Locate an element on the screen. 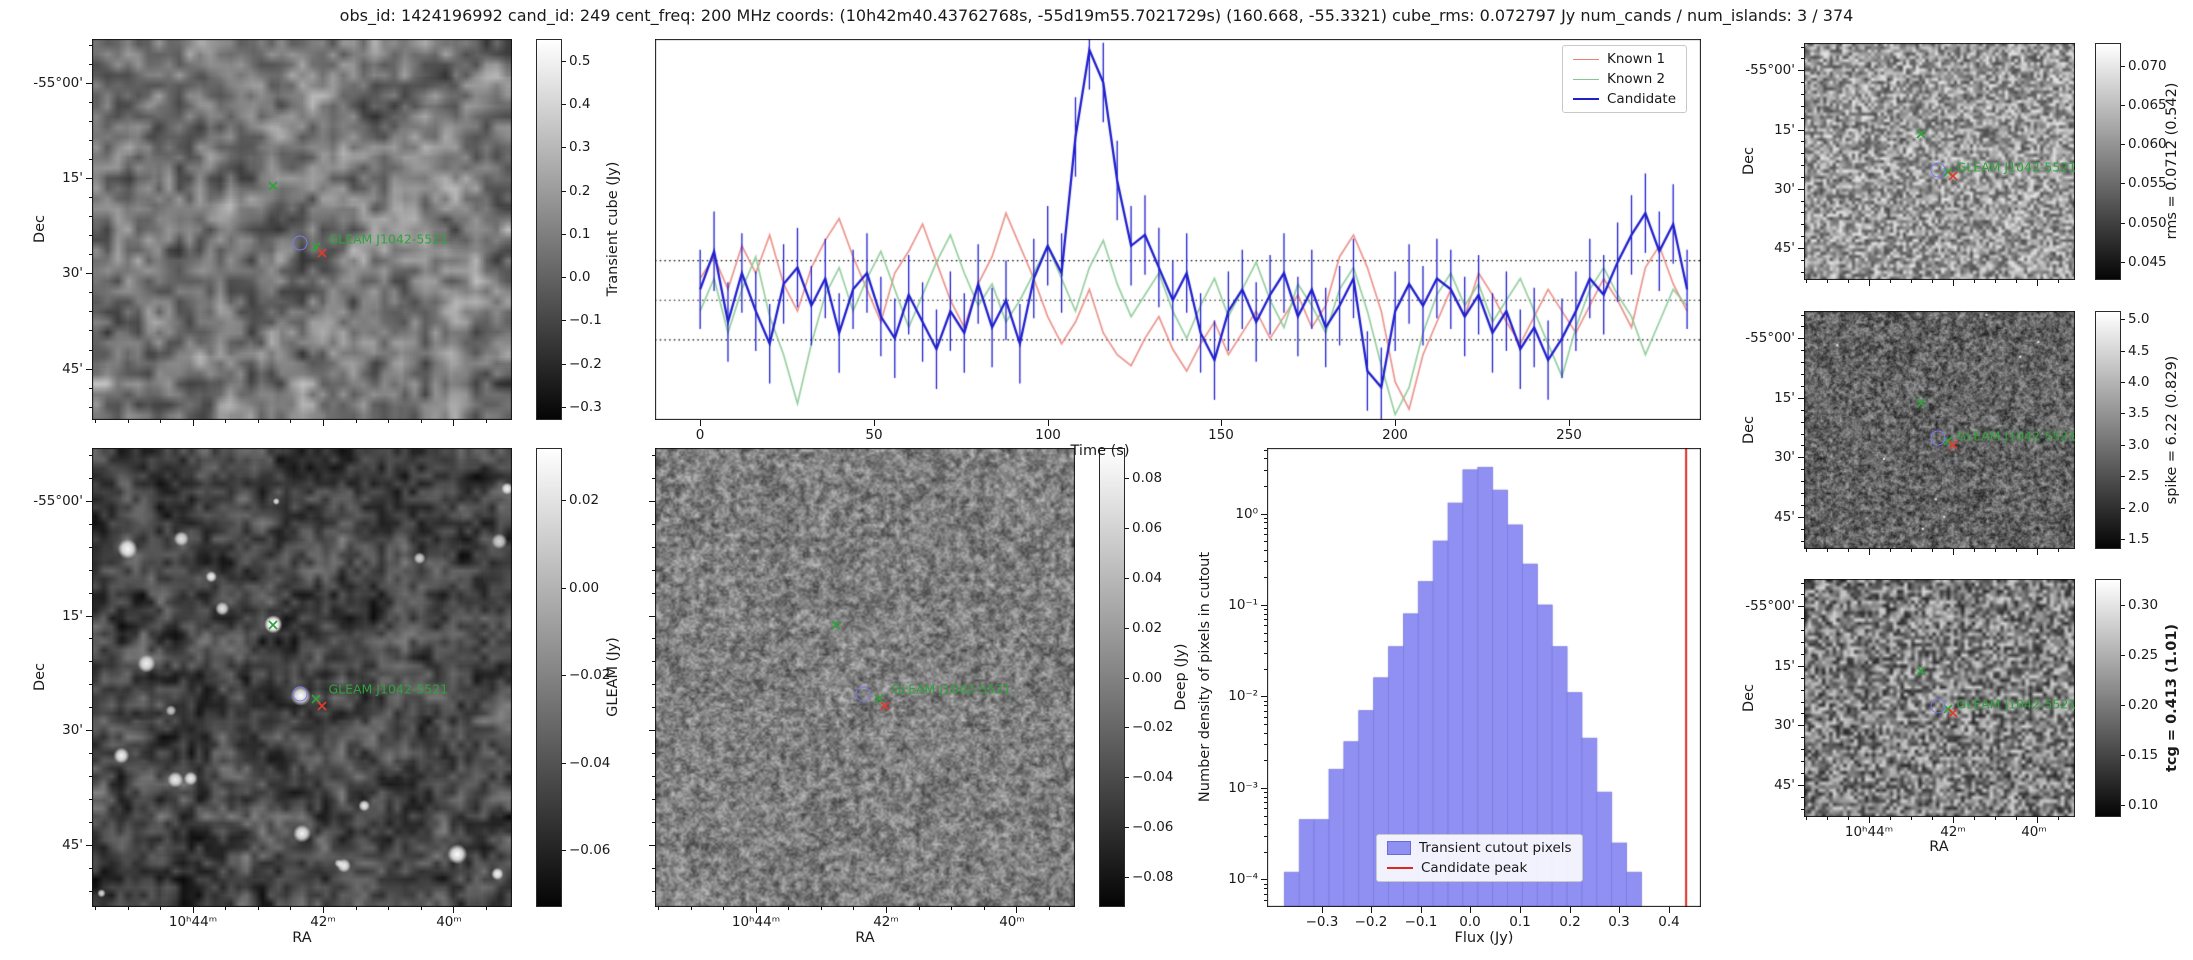  deep-cutout-panel: GLEAM J1042-5521 is located at coordinates (865, 677).